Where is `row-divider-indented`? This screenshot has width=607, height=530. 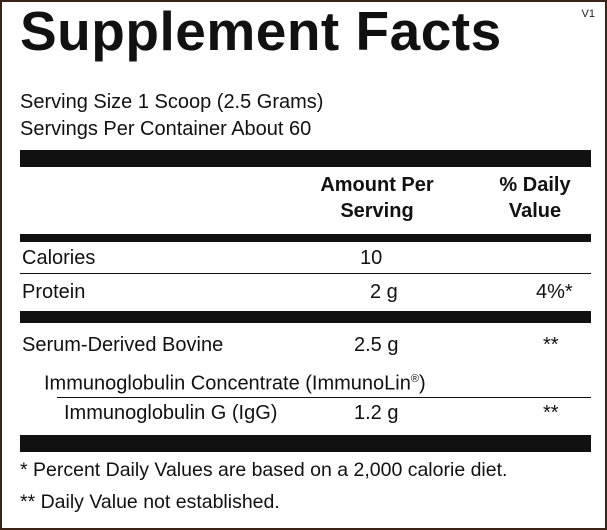
row-divider-indented is located at coordinates (324, 397).